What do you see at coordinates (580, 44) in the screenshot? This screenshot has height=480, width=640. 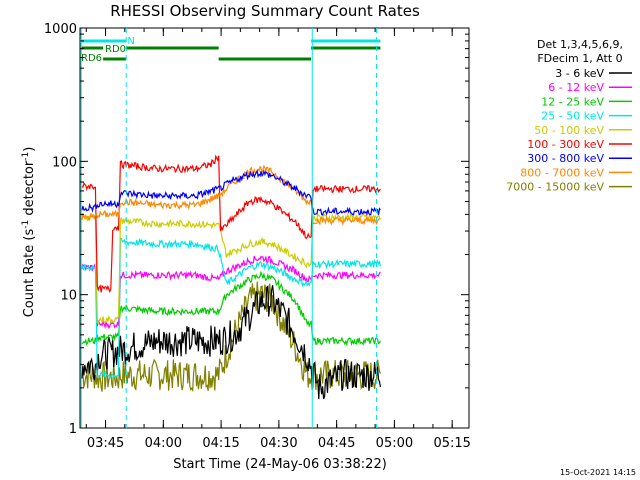 I see `legend-header-line: Det 1,3,4,5,6,9,` at bounding box center [580, 44].